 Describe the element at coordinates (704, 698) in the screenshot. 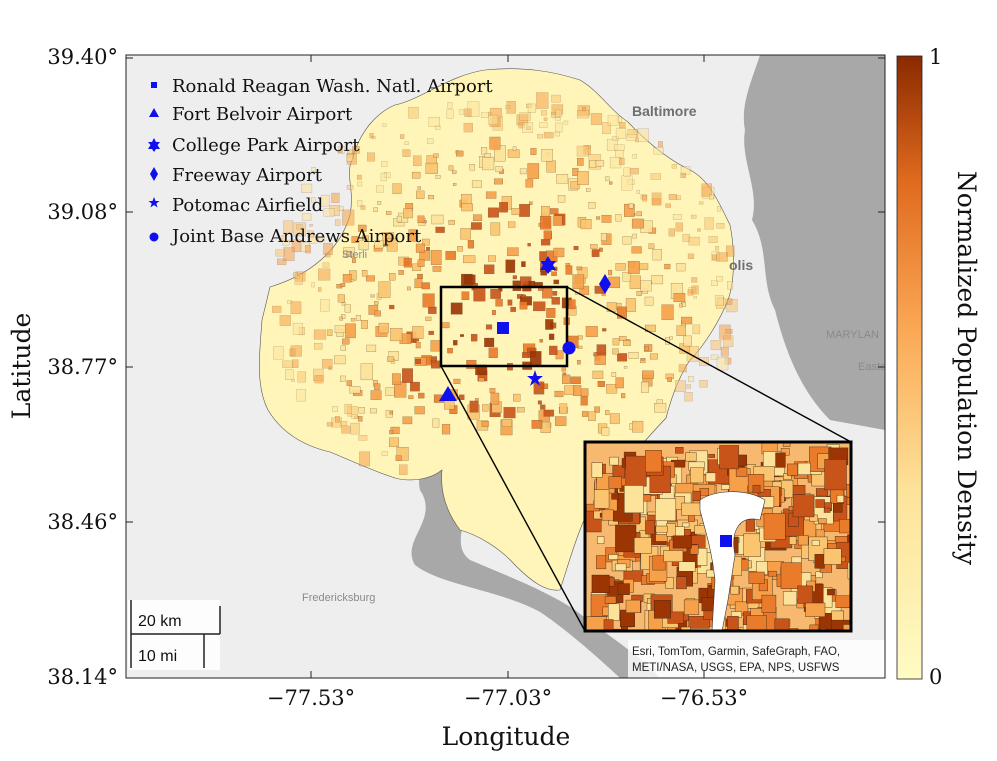

I see `x-tick-label: −76.53°` at that location.